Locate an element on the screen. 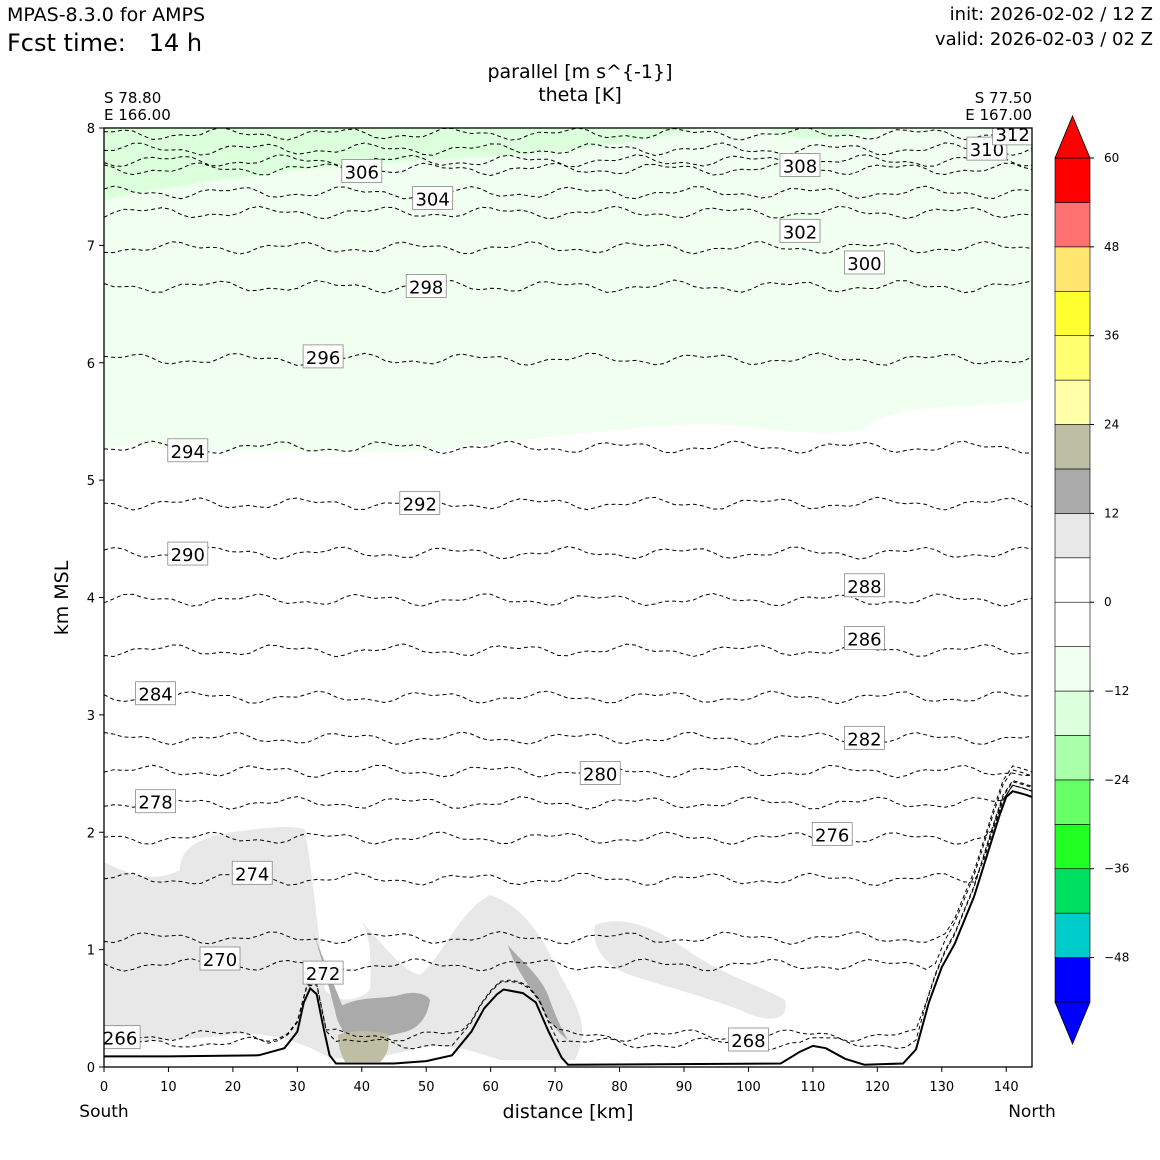 The image size is (1160, 1160). x-axis-label: distance [km] is located at coordinates (568, 1112).